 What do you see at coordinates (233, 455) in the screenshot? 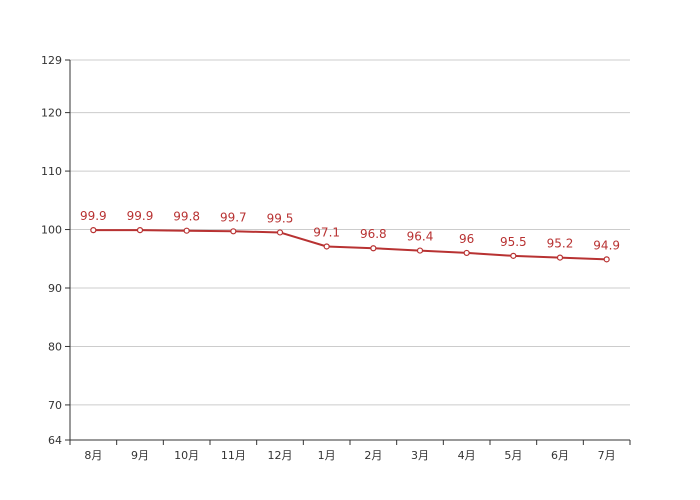
I see `x-tick-label: 11月` at bounding box center [233, 455].